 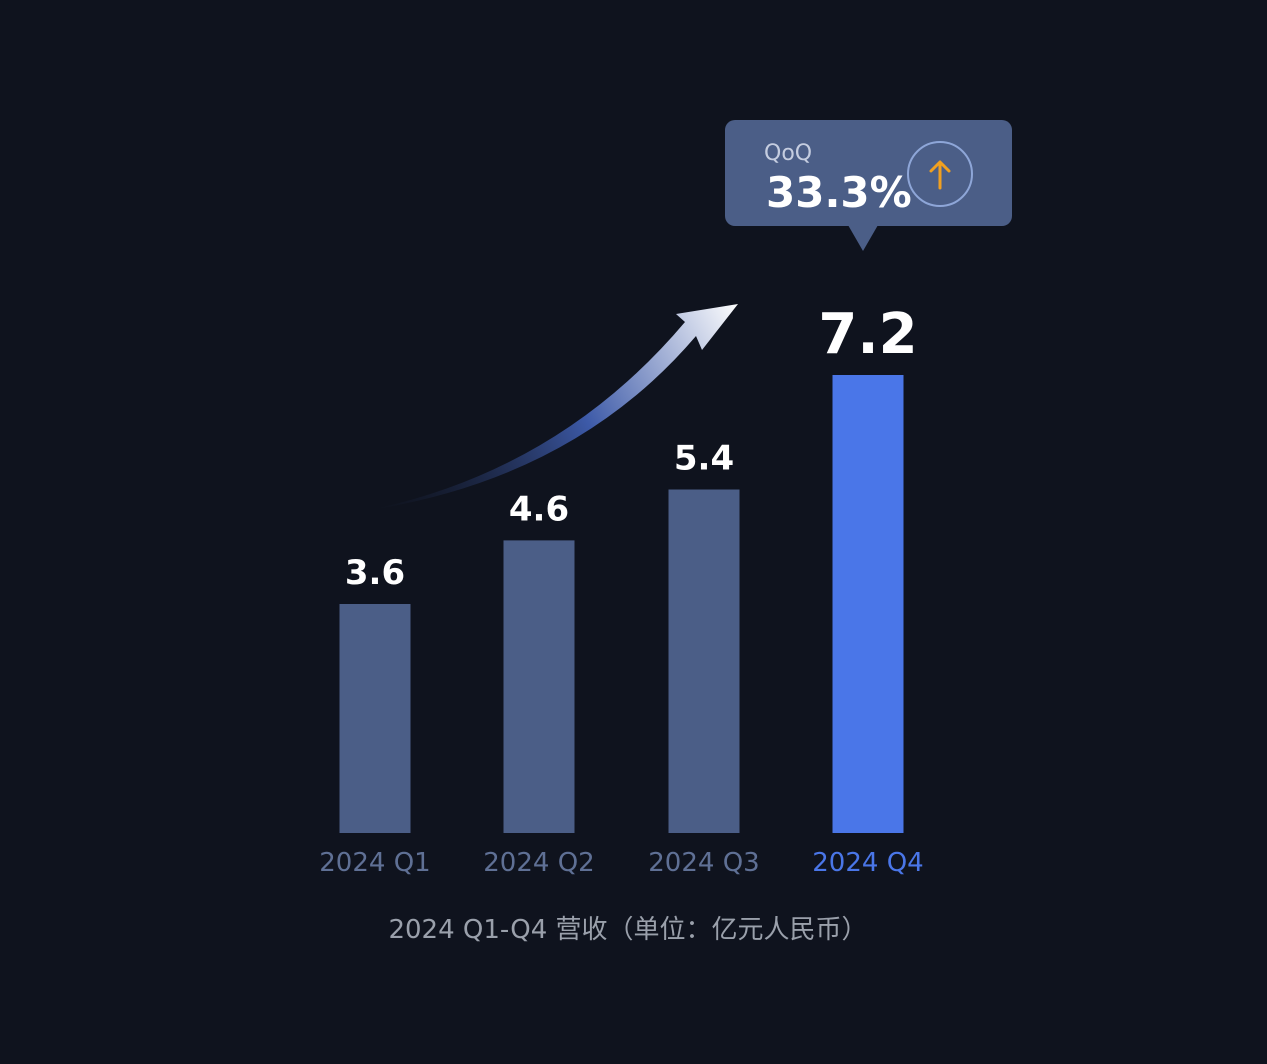 I want to click on qoq-callout: QoQ 33.3%, so click(x=868, y=185).